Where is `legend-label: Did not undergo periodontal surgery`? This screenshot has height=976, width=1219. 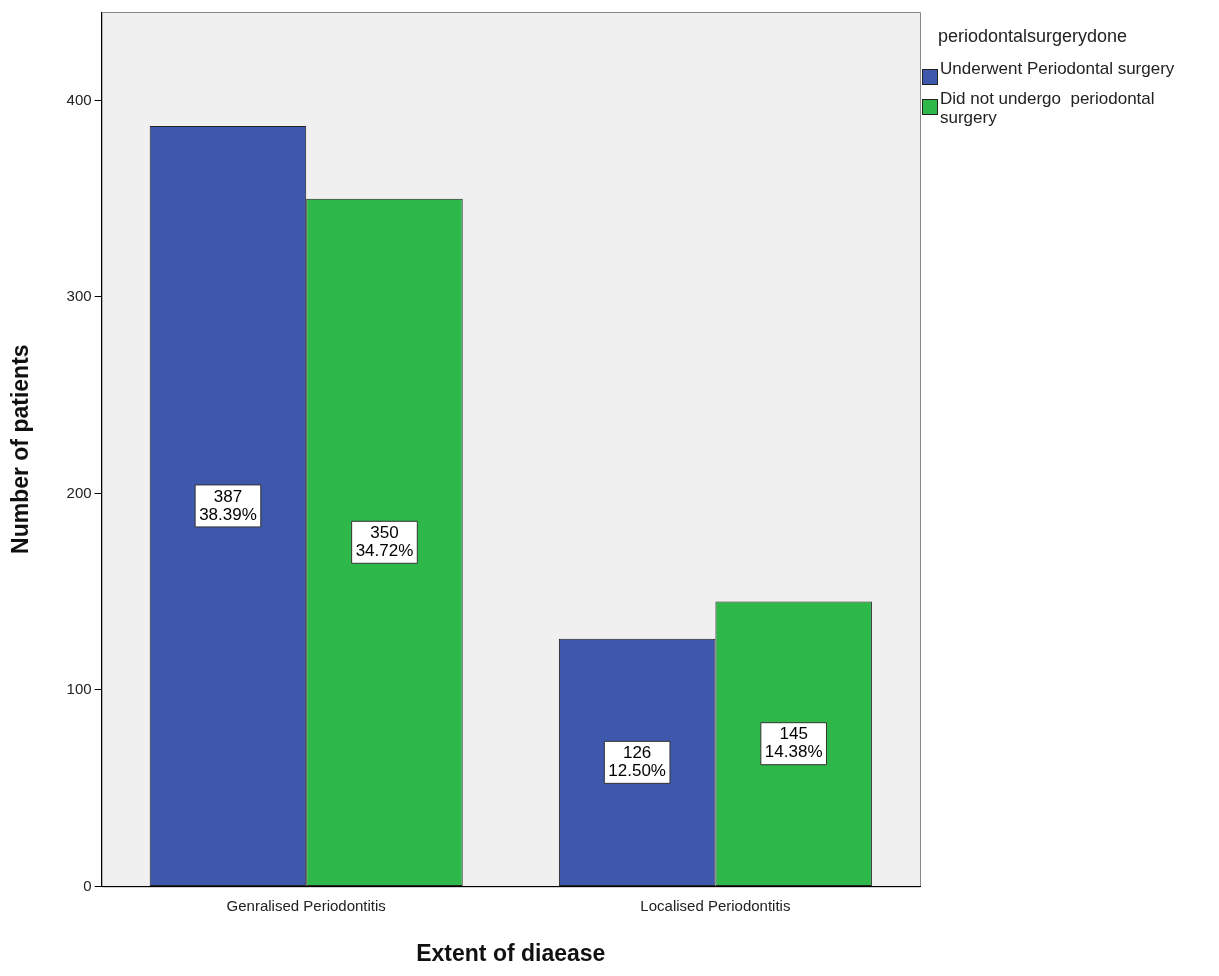 legend-label: Did not undergo periodontal surgery is located at coordinates (1048, 108).